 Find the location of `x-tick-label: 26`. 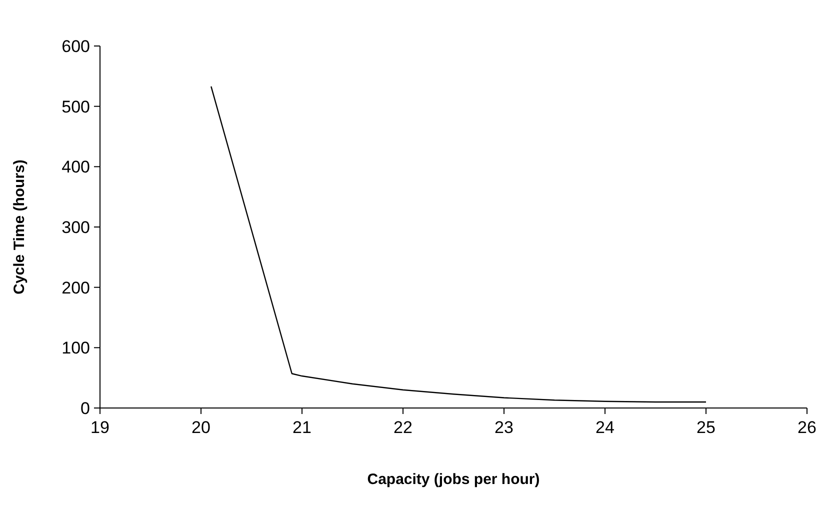

x-tick-label: 26 is located at coordinates (807, 427).